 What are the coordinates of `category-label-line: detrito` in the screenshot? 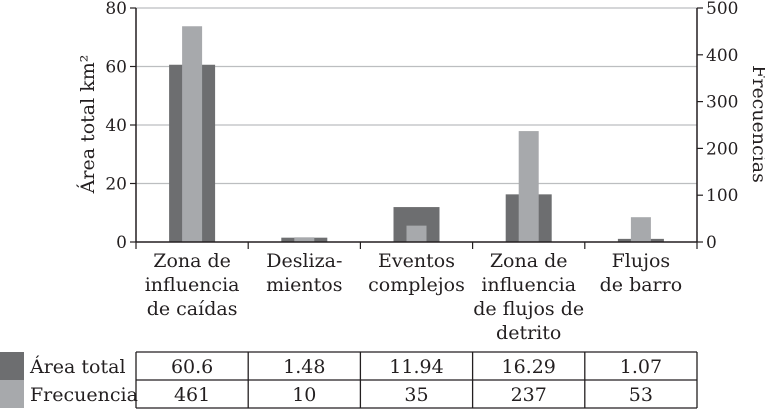 It's located at (528, 333).